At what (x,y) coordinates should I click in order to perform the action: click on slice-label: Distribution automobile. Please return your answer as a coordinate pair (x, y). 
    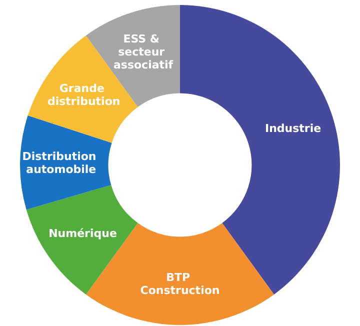
    Looking at the image, I should click on (61, 163).